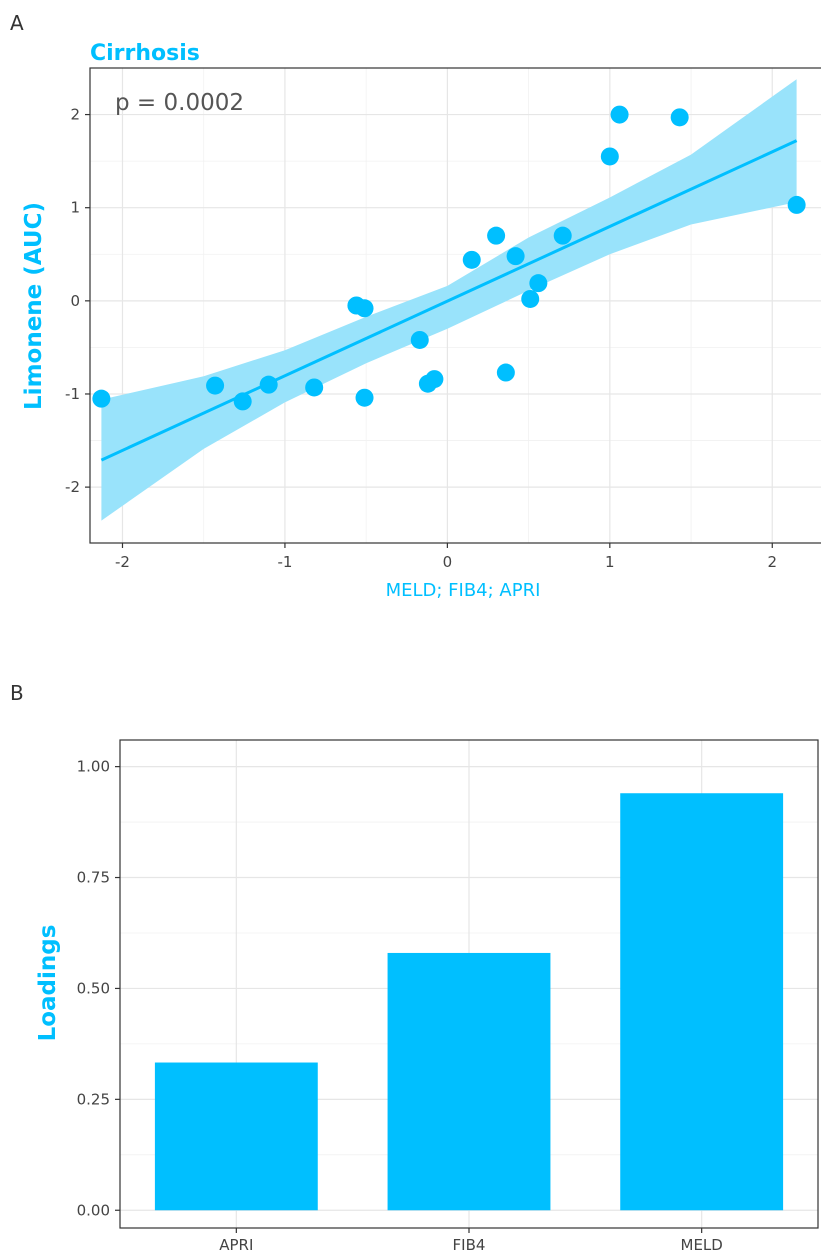  What do you see at coordinates (17, 693) in the screenshot?
I see `panel-b-label: B` at bounding box center [17, 693].